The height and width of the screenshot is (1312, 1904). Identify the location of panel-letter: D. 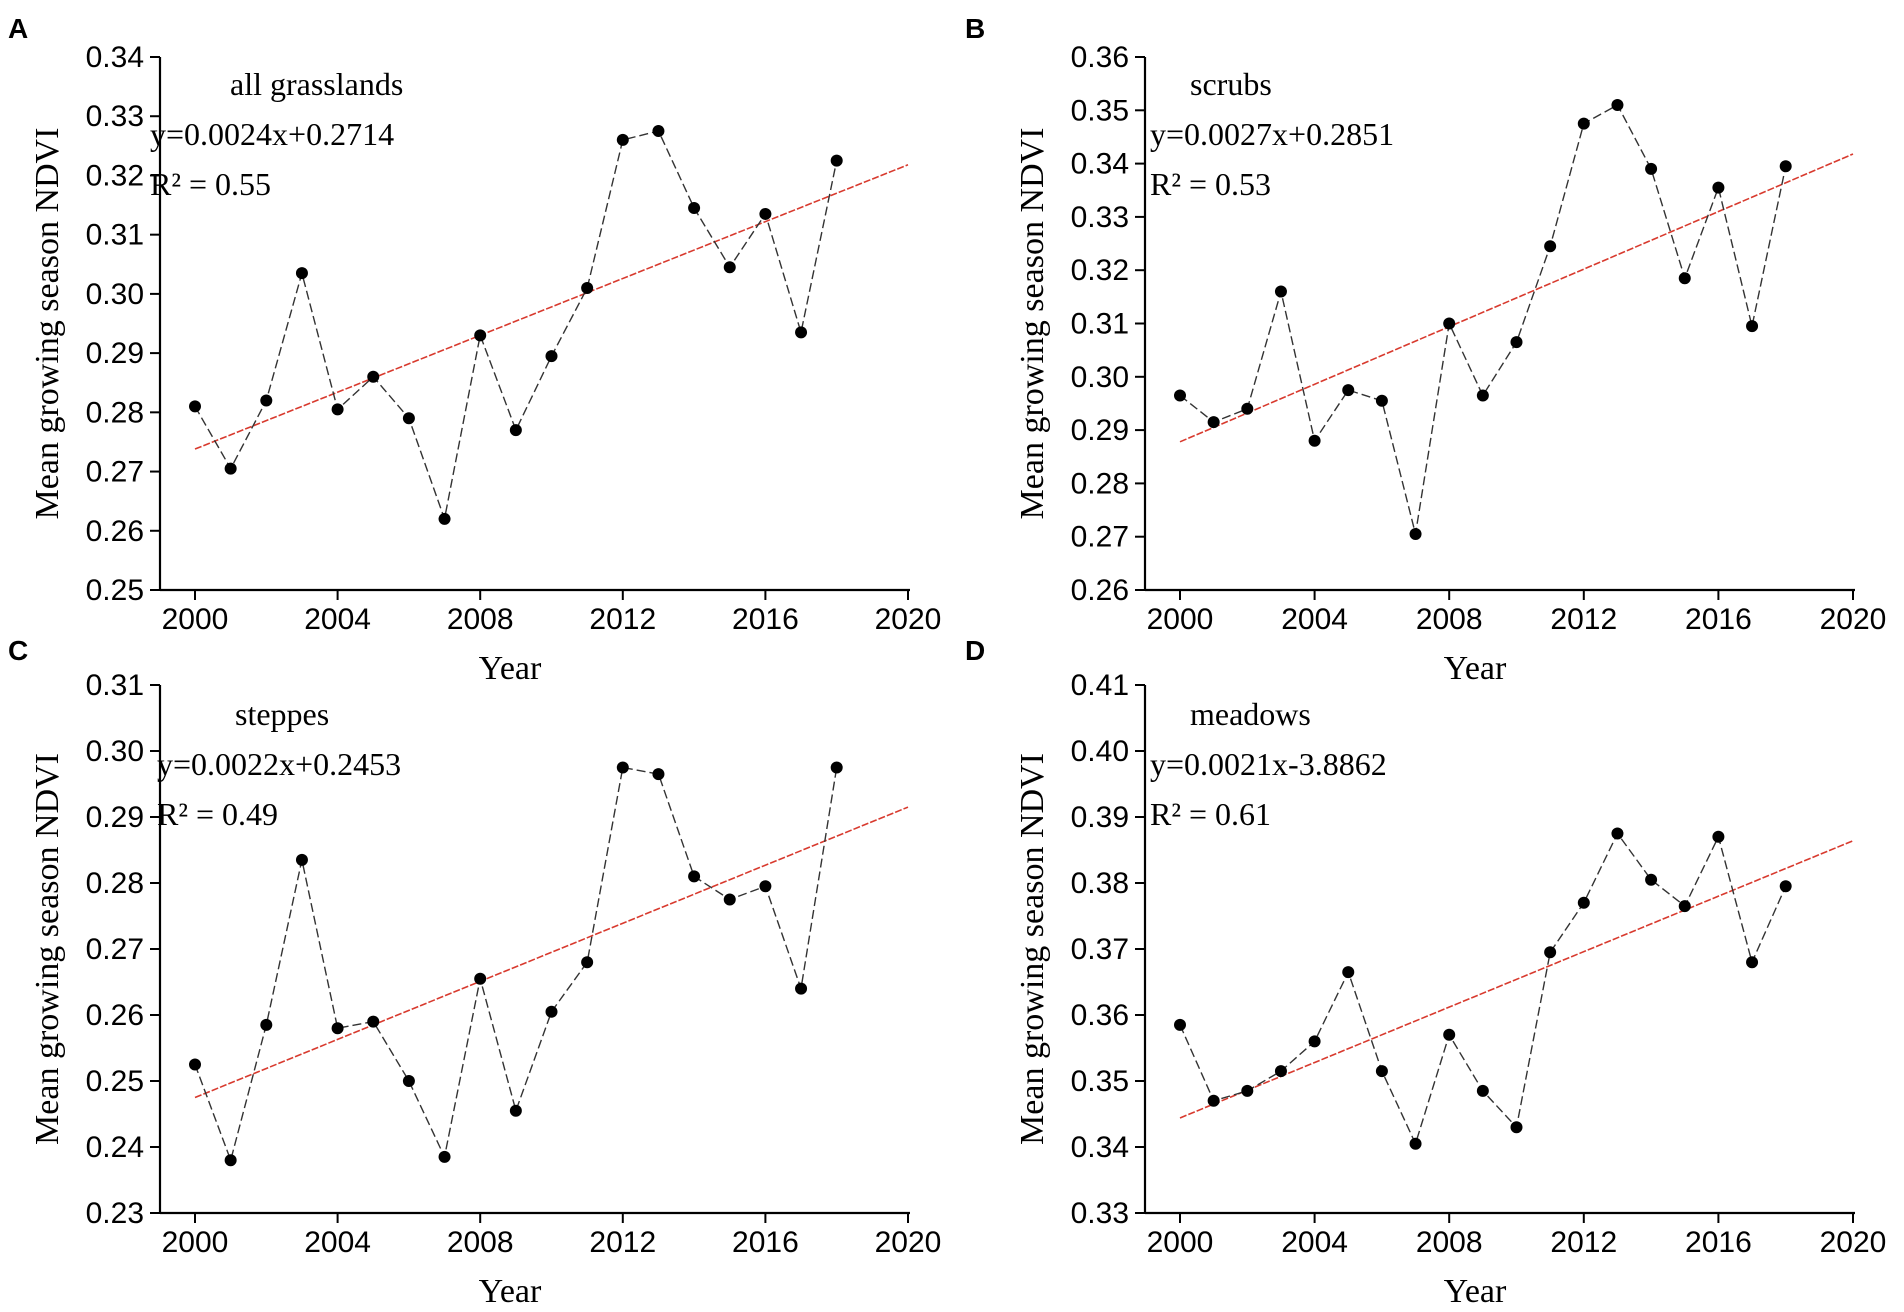
(975, 650).